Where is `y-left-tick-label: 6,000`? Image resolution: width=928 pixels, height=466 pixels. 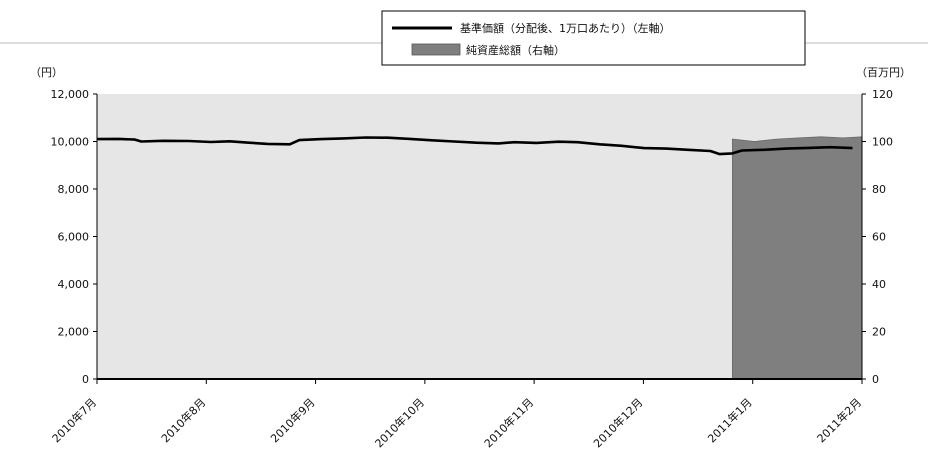
y-left-tick-label: 6,000 is located at coordinates (74, 237).